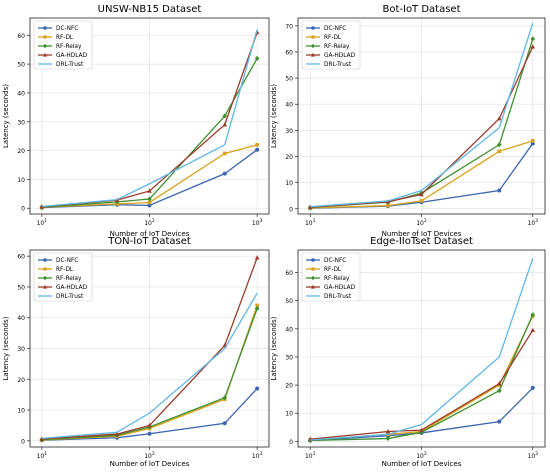 The width and height of the screenshot is (550, 475). What do you see at coordinates (421, 9) in the screenshot?
I see `chart-title: Bot-IoT Dataset` at bounding box center [421, 9].